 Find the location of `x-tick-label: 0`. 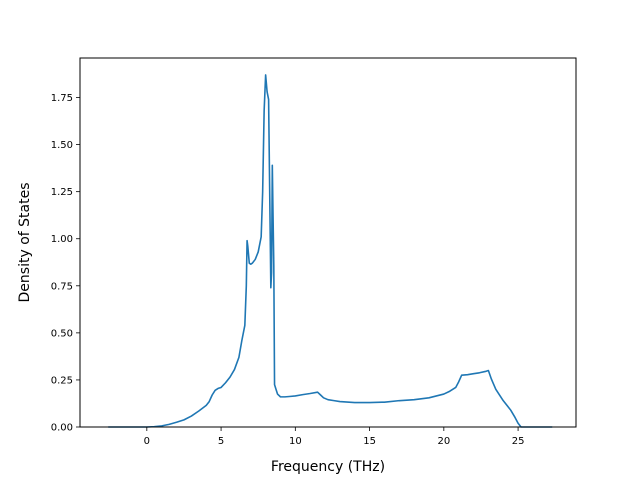

x-tick-label: 0 is located at coordinates (147, 441).